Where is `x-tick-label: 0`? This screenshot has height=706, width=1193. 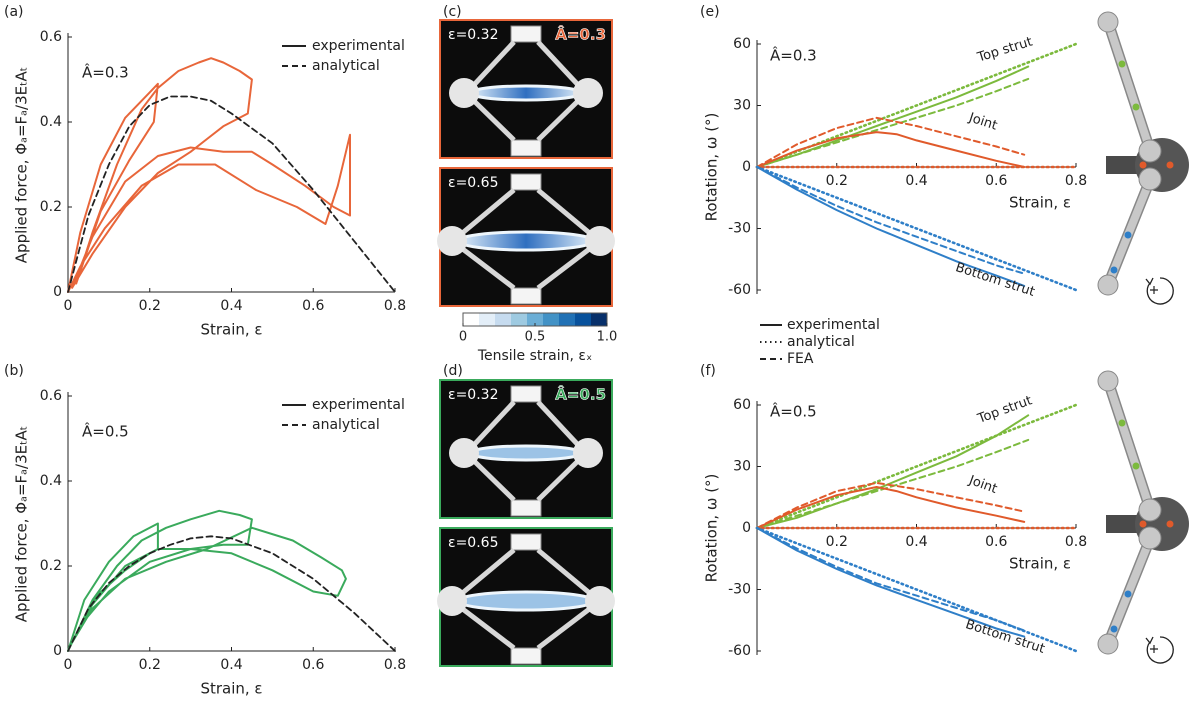 x-tick-label: 0 is located at coordinates (68, 665).